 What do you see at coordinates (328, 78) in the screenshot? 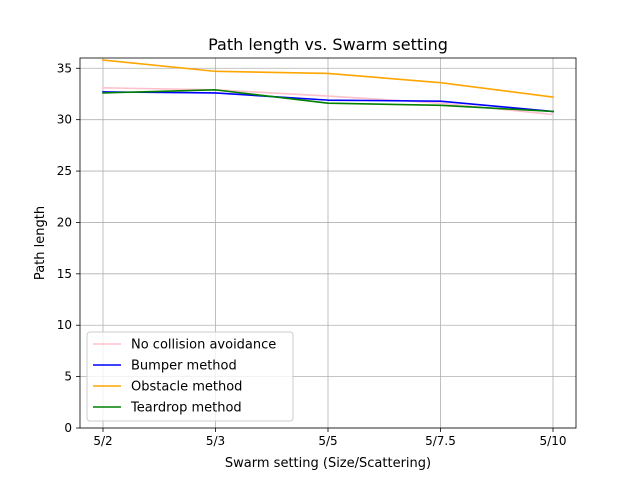
I see `series-line-obstacle-method` at bounding box center [328, 78].